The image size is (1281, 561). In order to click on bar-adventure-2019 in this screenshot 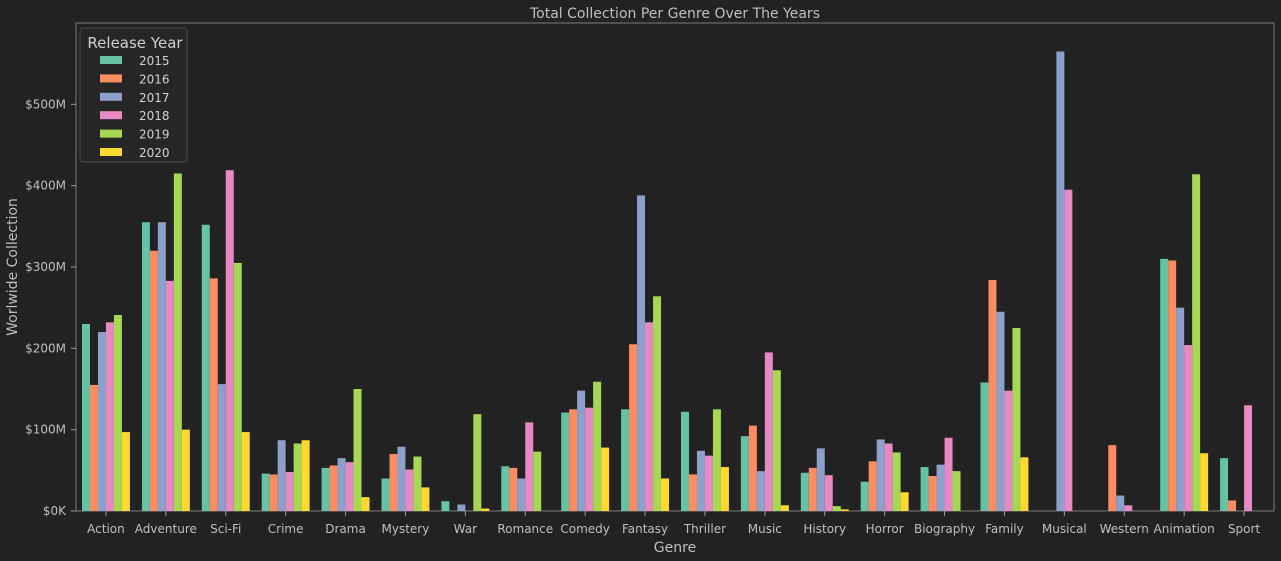, I will do `click(177, 342)`.